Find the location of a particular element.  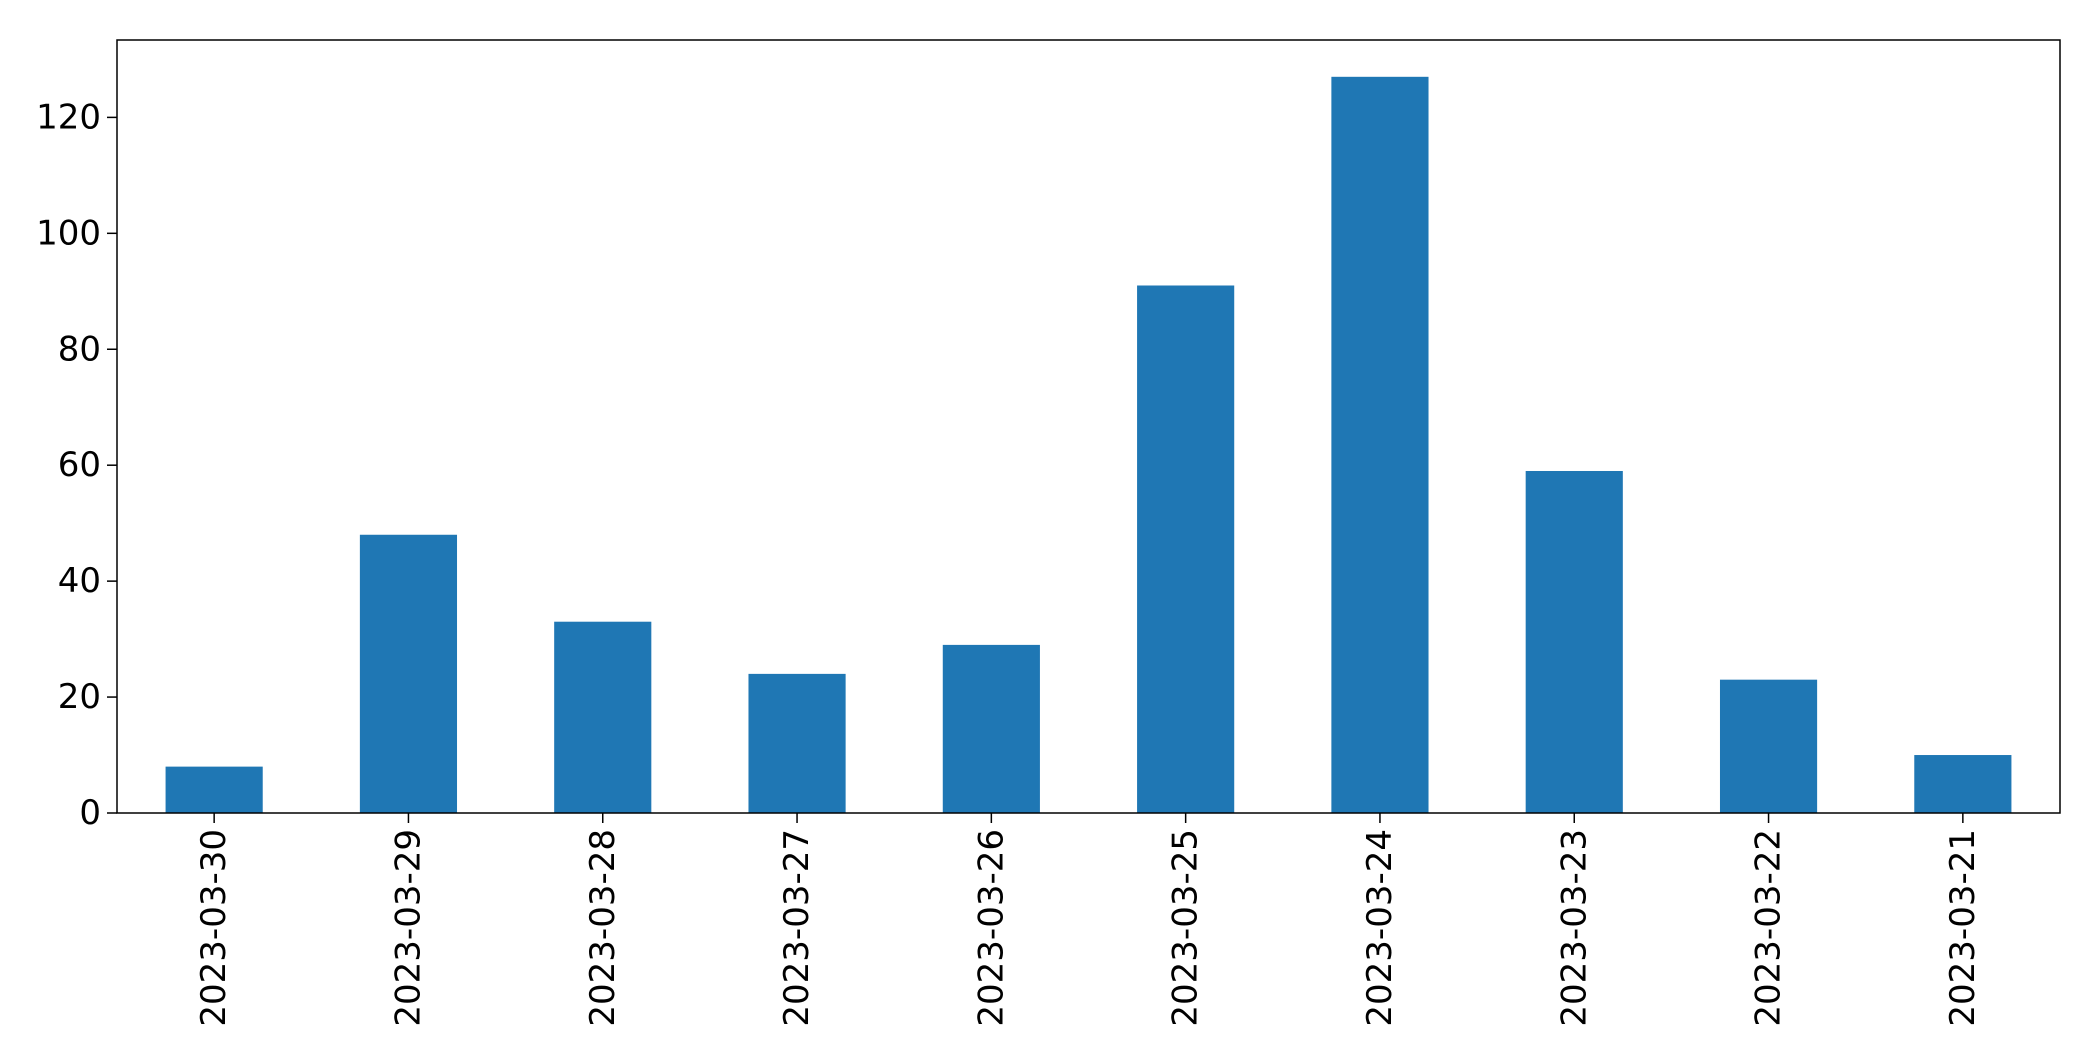

y-tick-label: 120 is located at coordinates (68, 117).